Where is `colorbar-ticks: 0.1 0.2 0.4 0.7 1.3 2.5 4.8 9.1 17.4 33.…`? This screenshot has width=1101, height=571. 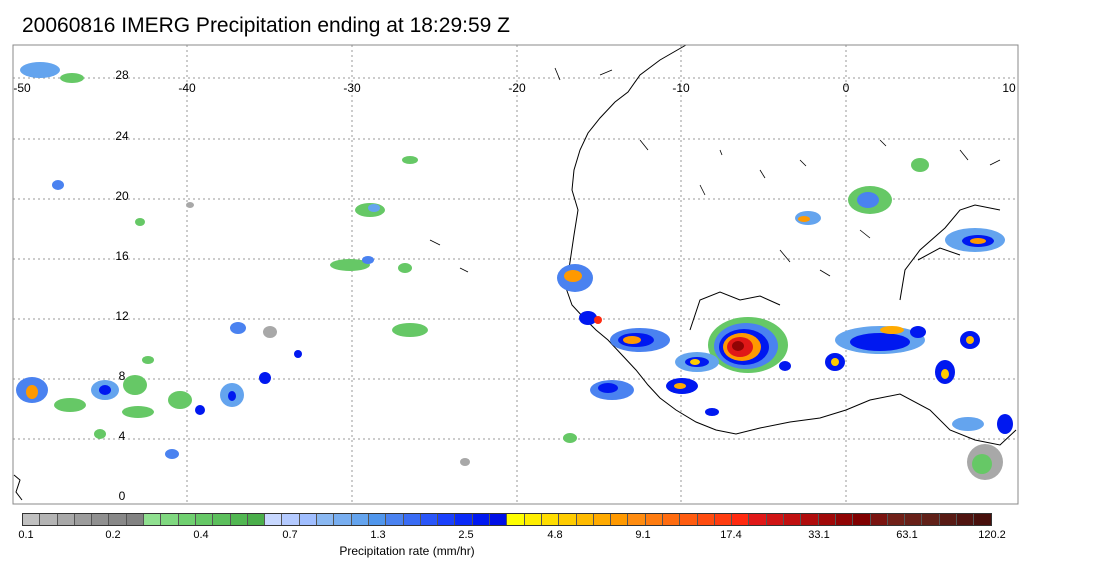
colorbar-ticks: 0.1 0.2 0.4 0.7 1.3 2.5 4.8 9.1 17.4 33.… is located at coordinates (550, 537).